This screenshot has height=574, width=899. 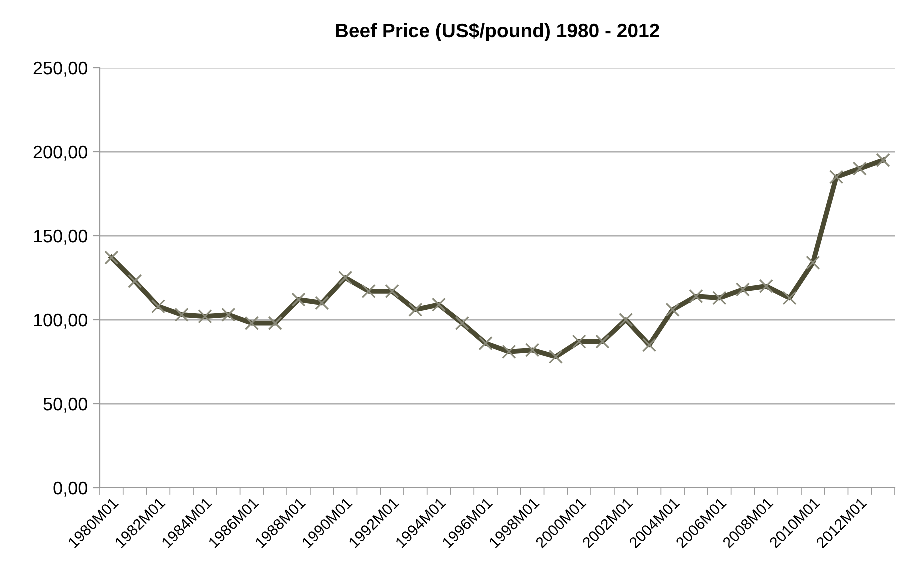 I want to click on y-tick-label: 200,00, so click(x=61, y=153).